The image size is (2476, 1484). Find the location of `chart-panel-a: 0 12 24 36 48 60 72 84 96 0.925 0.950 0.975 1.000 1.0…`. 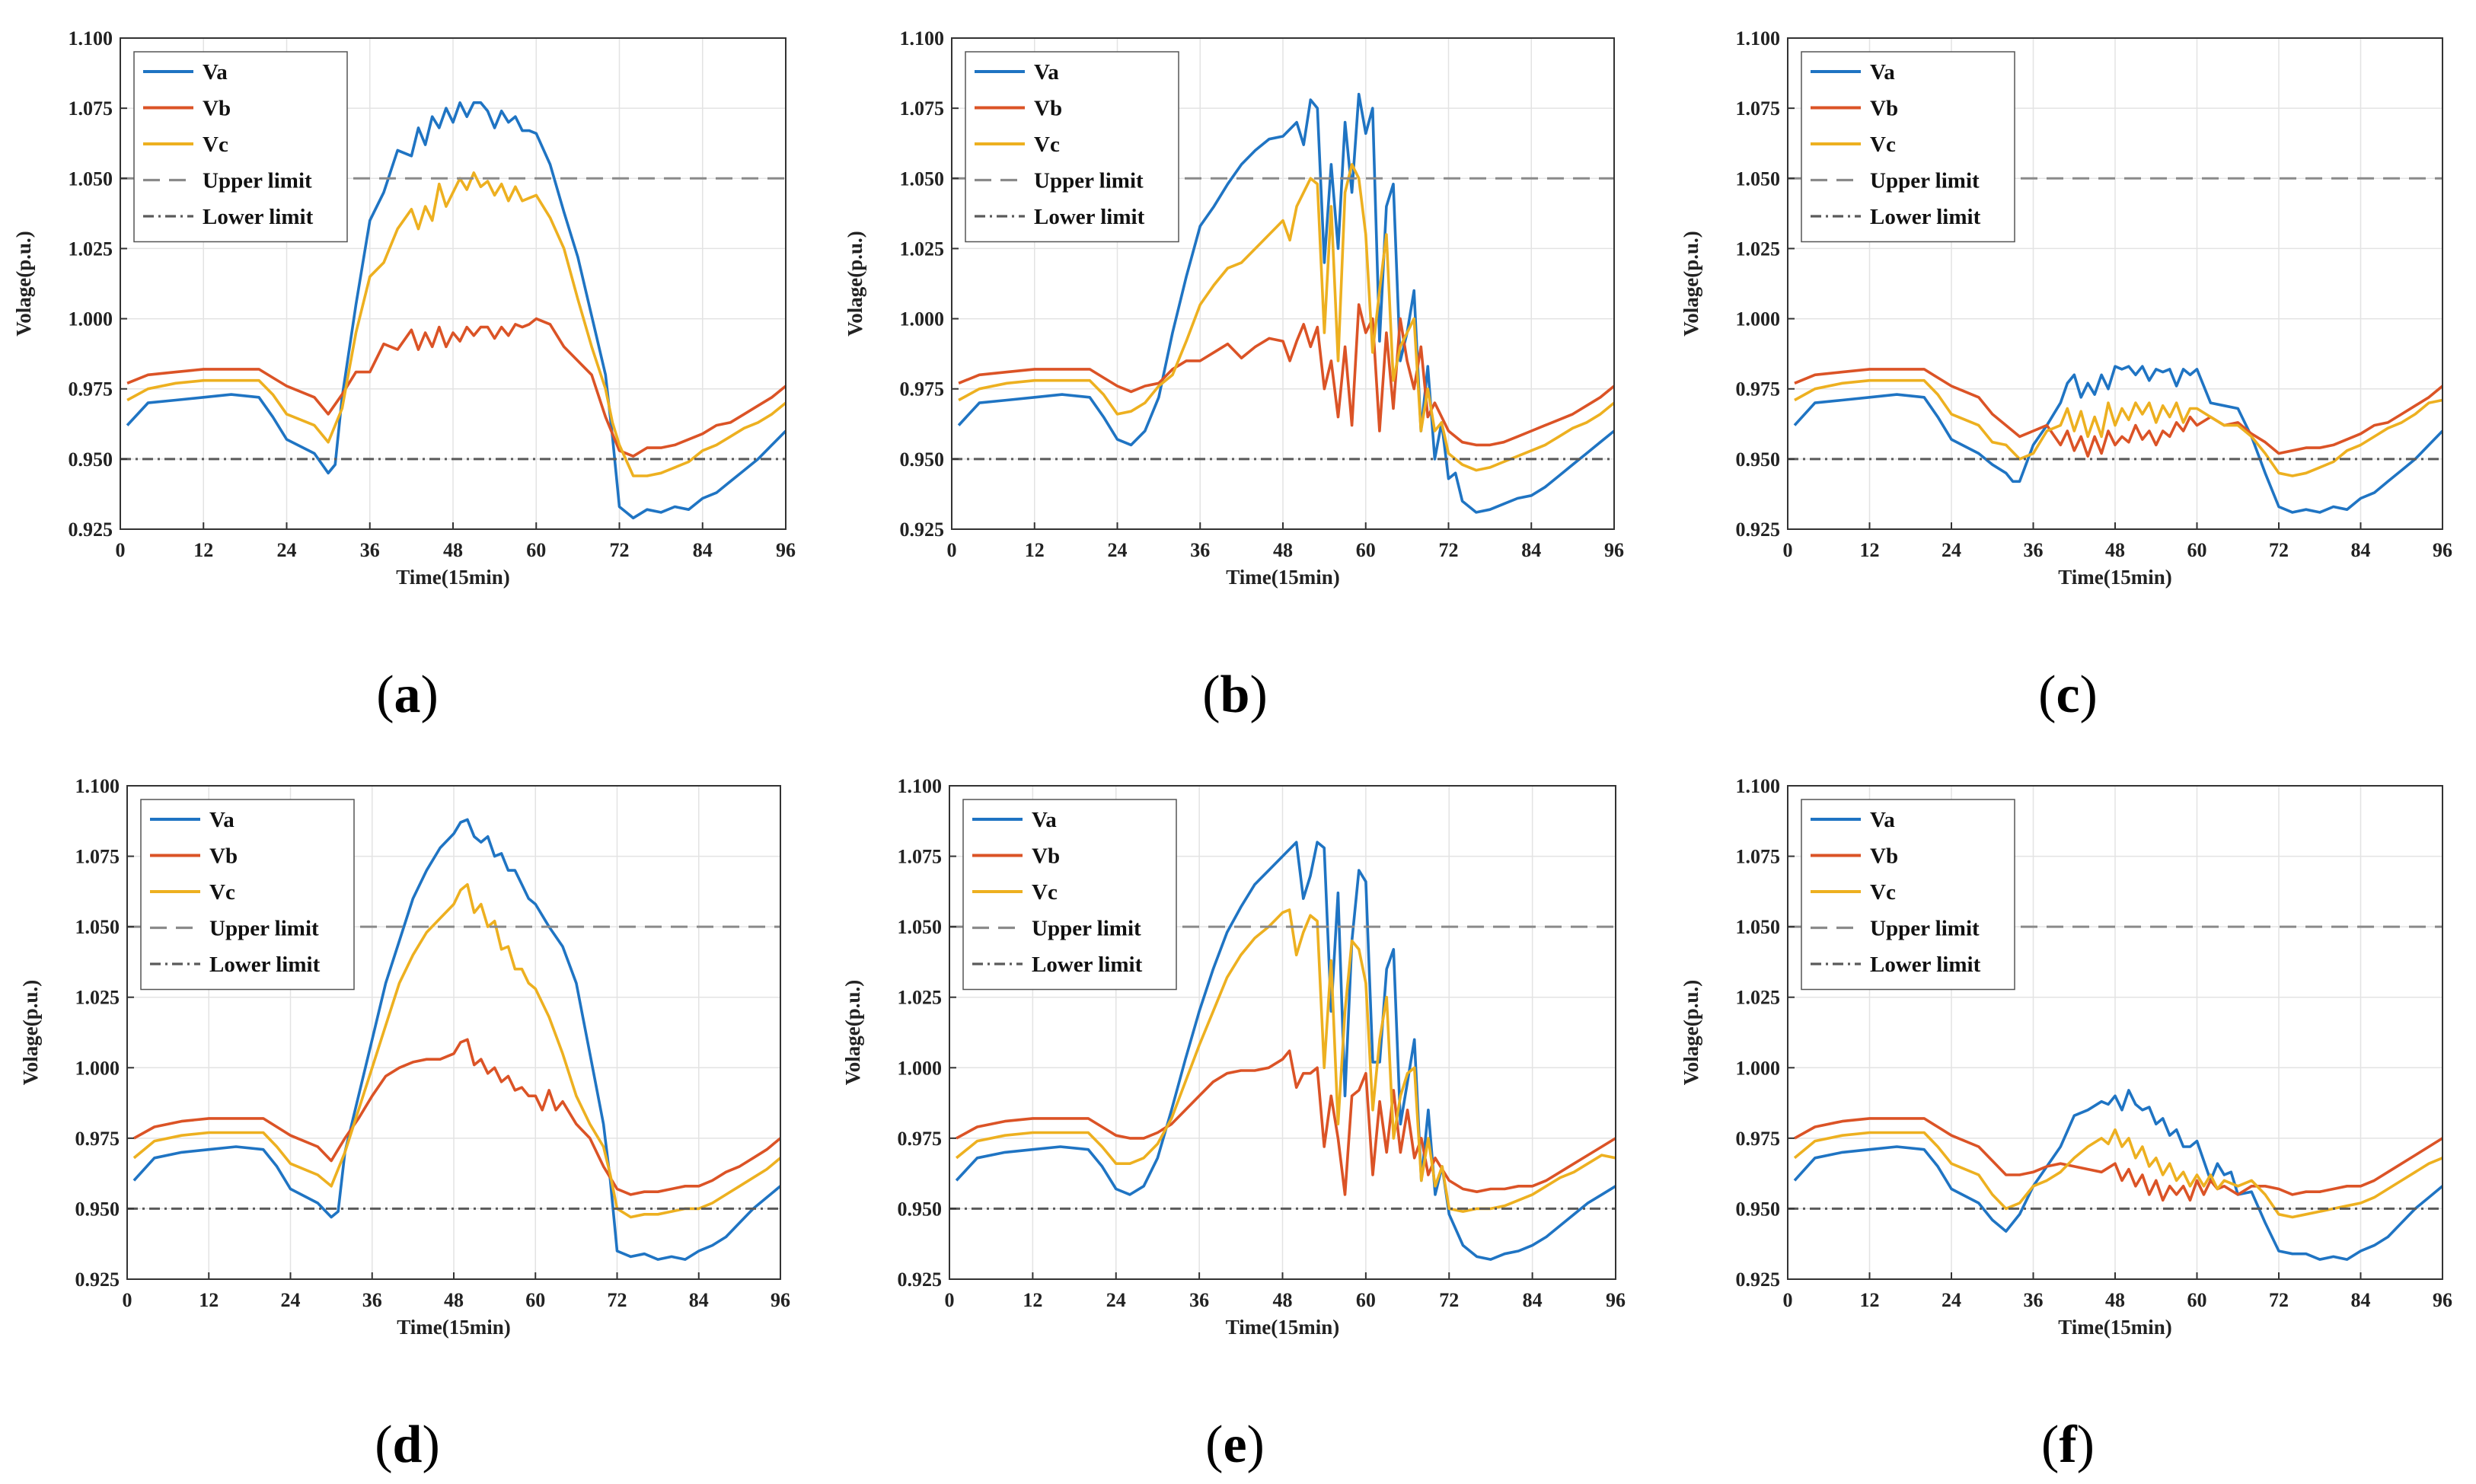

chart-panel-a: 0 12 24 36 48 60 72 84 96 0.925 0.950 0.975 1.000 1.0… is located at coordinates (404, 375).